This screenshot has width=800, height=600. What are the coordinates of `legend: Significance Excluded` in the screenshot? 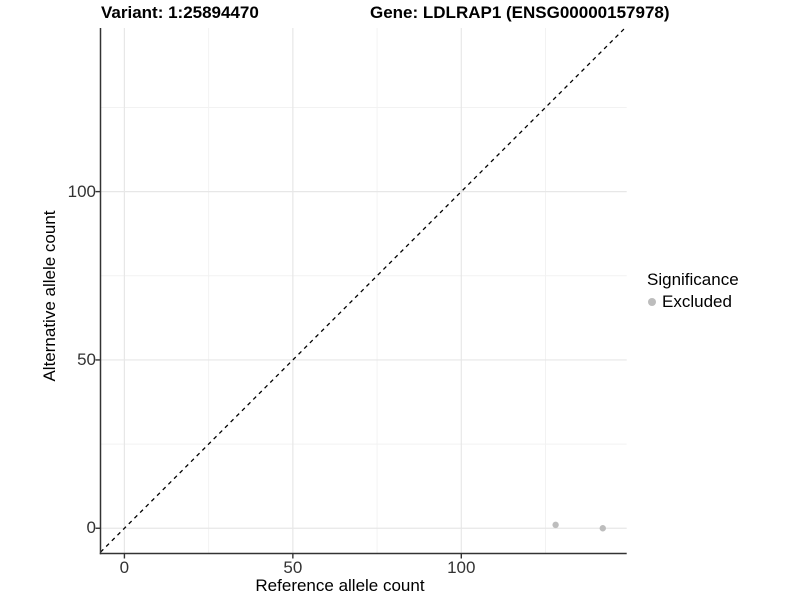 It's located at (693, 290).